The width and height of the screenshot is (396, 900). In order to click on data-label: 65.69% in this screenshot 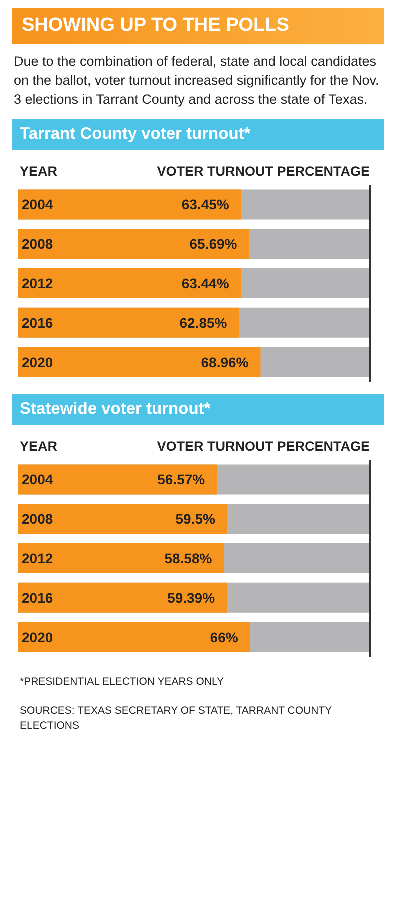, I will do `click(214, 244)`.